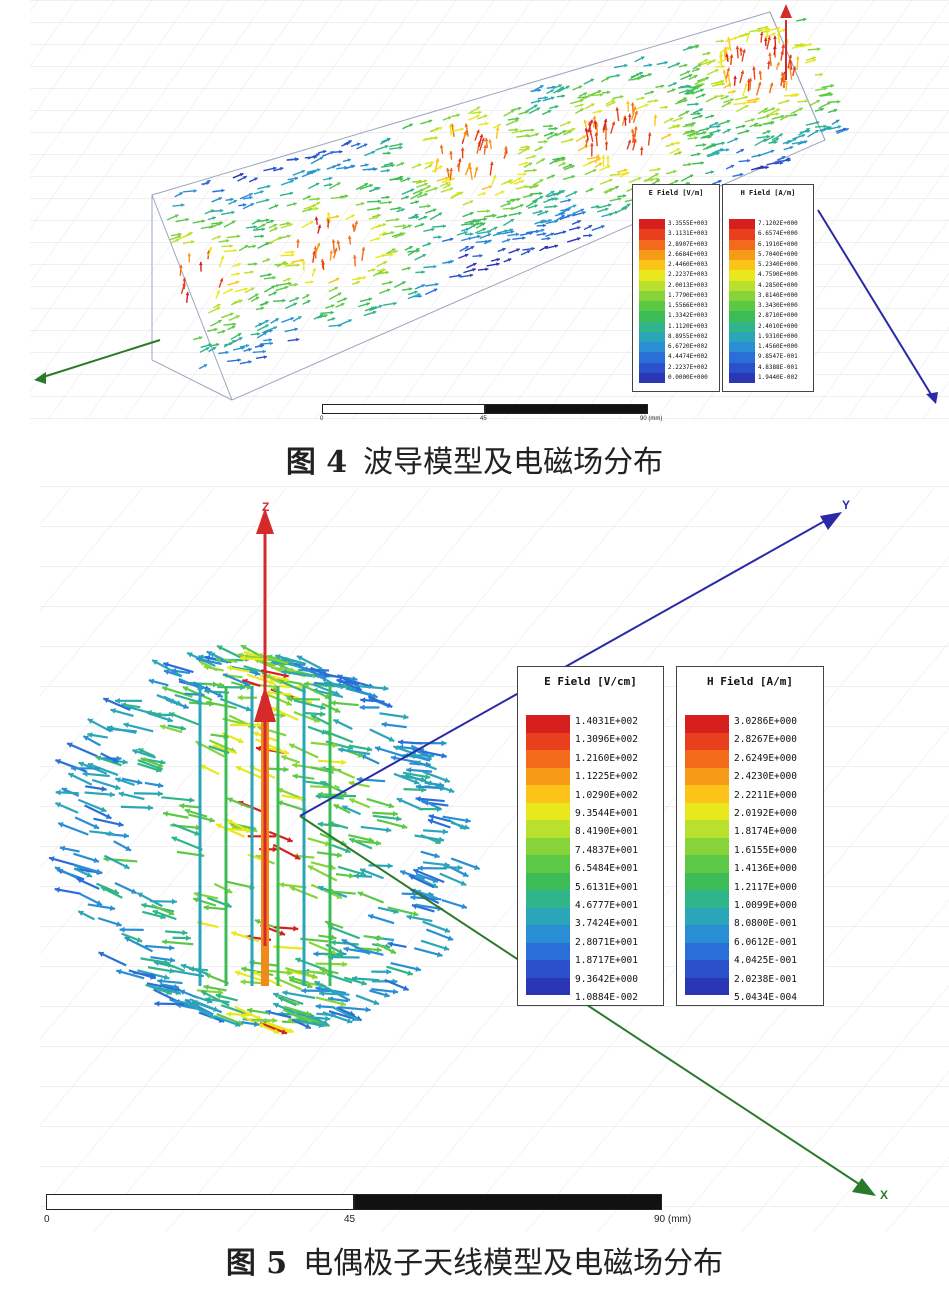 Image resolution: width=949 pixels, height=1309 pixels. I want to click on legend-value: 6.5484E+001, so click(606, 869).